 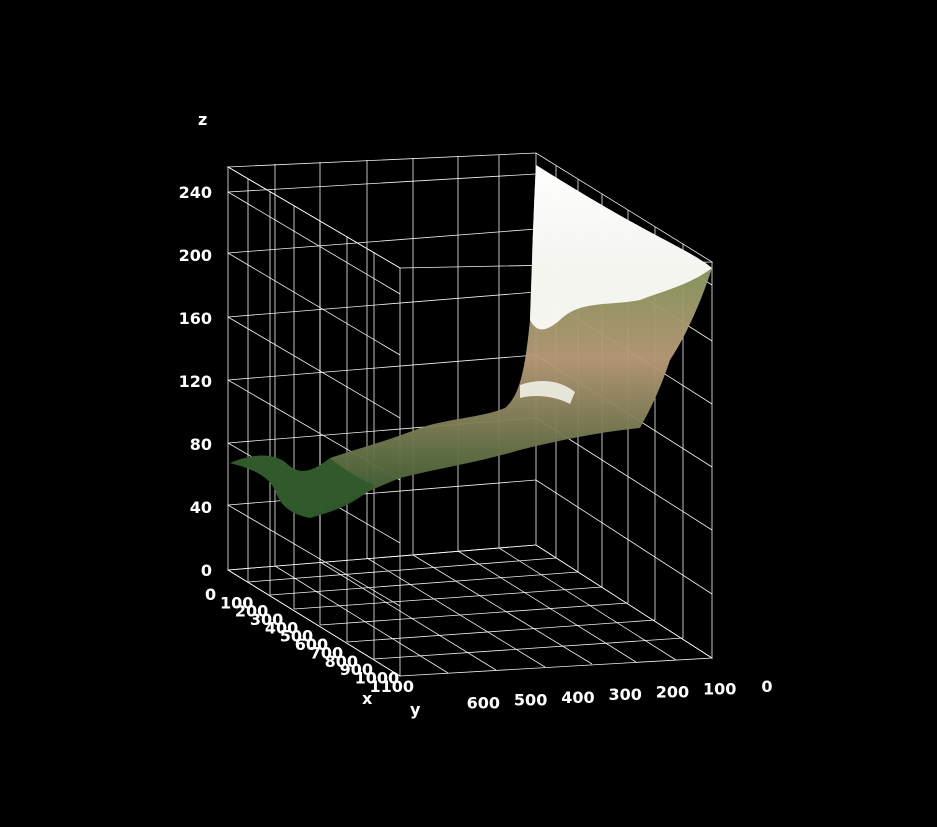 What do you see at coordinates (356, 669) in the screenshot?
I see `x-tick-label: 900` at bounding box center [356, 669].